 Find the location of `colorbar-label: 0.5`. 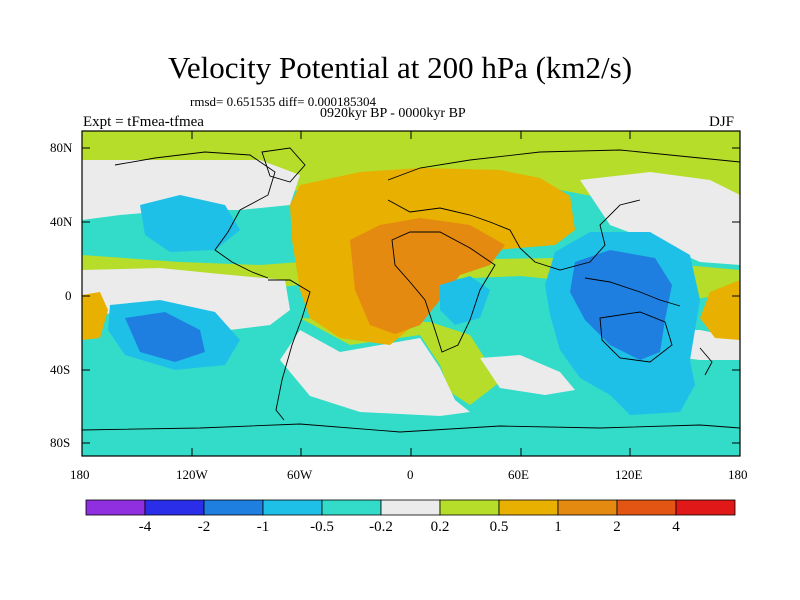

colorbar-label: 0.5 is located at coordinates (499, 527).